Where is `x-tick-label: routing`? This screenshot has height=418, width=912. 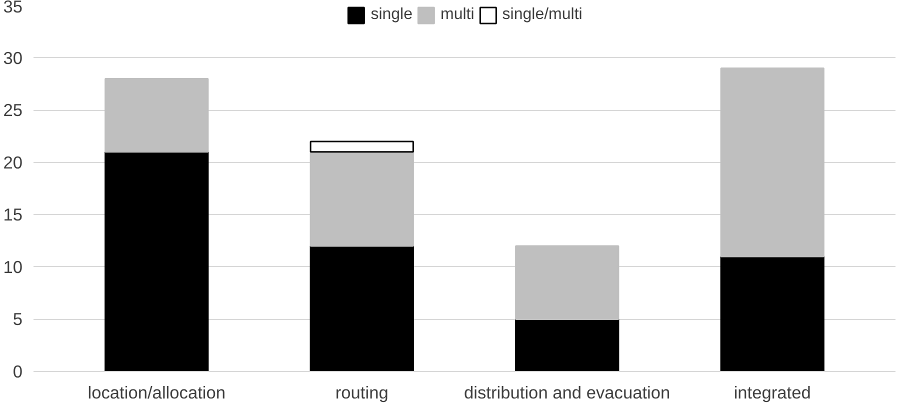
x-tick-label: routing is located at coordinates (361, 392).